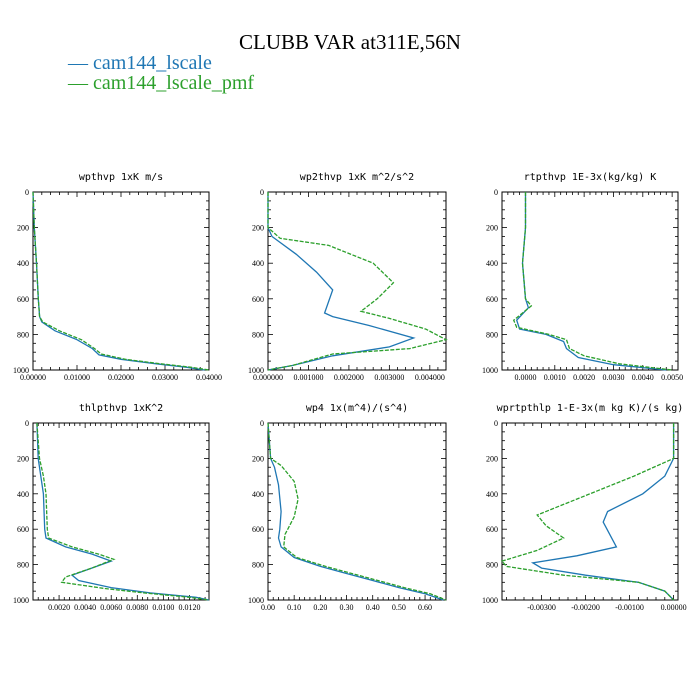 Image resolution: width=700 pixels, height=700 pixels. Describe the element at coordinates (357, 177) in the screenshot. I see `panel-title: wp2thvp 1xK m^2/s^2` at that location.